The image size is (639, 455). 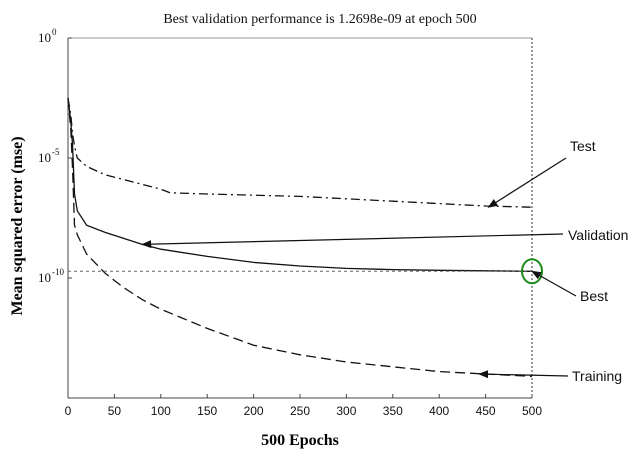 I want to click on y-tick-exponent: 0, so click(x=54, y=32).